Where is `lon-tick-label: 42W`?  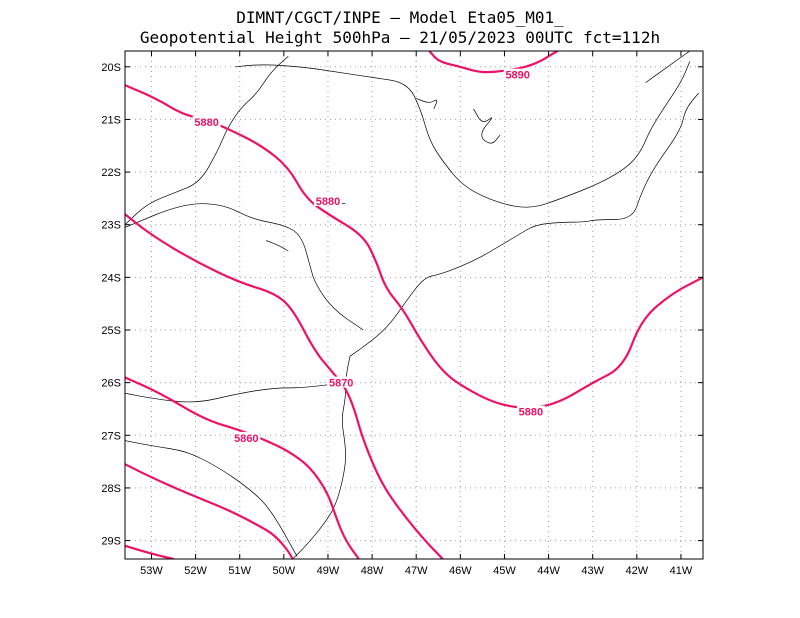
lon-tick-label: 42W is located at coordinates (637, 571).